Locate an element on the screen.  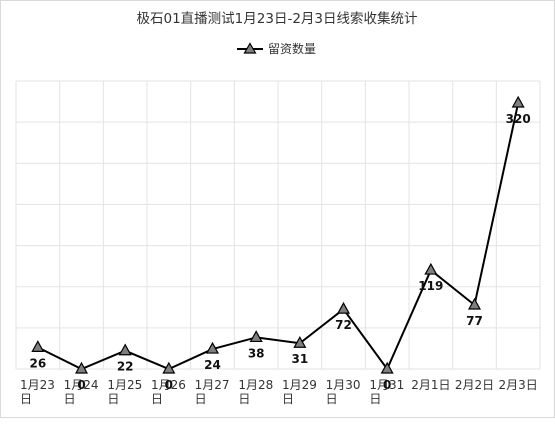
data-label: 72 is located at coordinates (343, 325).